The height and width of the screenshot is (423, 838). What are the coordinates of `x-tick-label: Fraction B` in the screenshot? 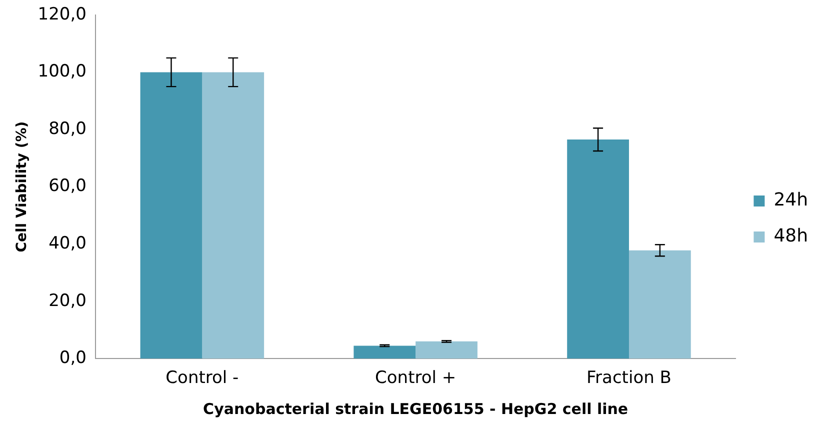 It's located at (629, 378).